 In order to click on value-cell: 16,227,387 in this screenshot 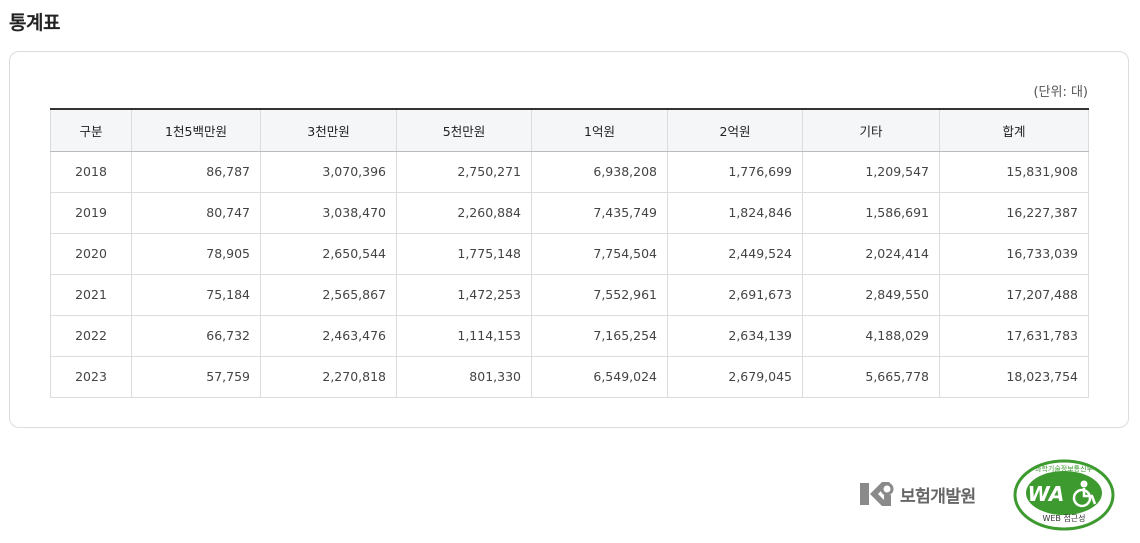, I will do `click(1014, 213)`.